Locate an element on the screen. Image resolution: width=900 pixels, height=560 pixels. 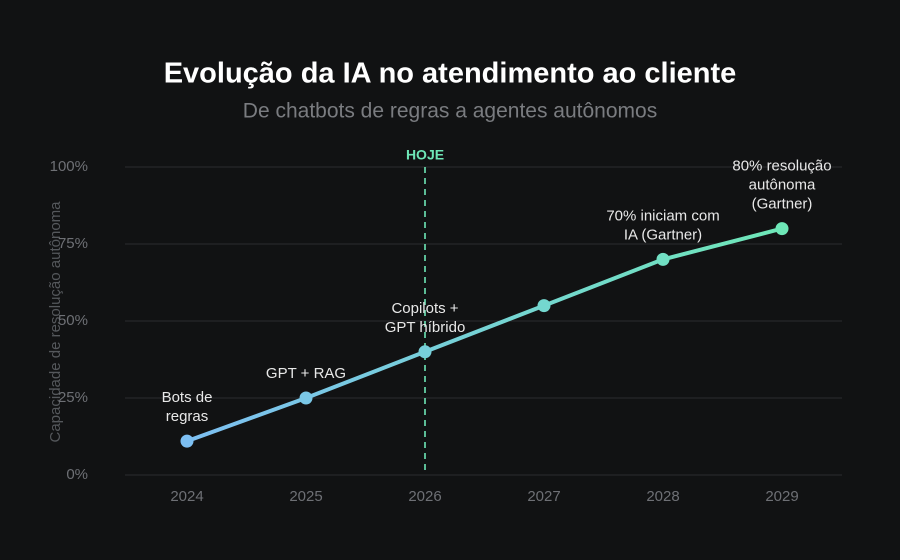
point-label-line: autônoma is located at coordinates (782, 185).